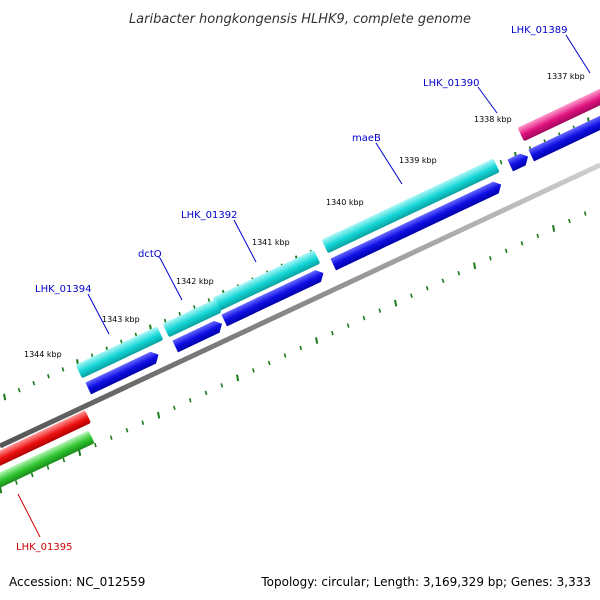 The height and width of the screenshot is (600, 600). Describe the element at coordinates (578, 54) in the screenshot. I see `leader-line-lhk01389` at that location.